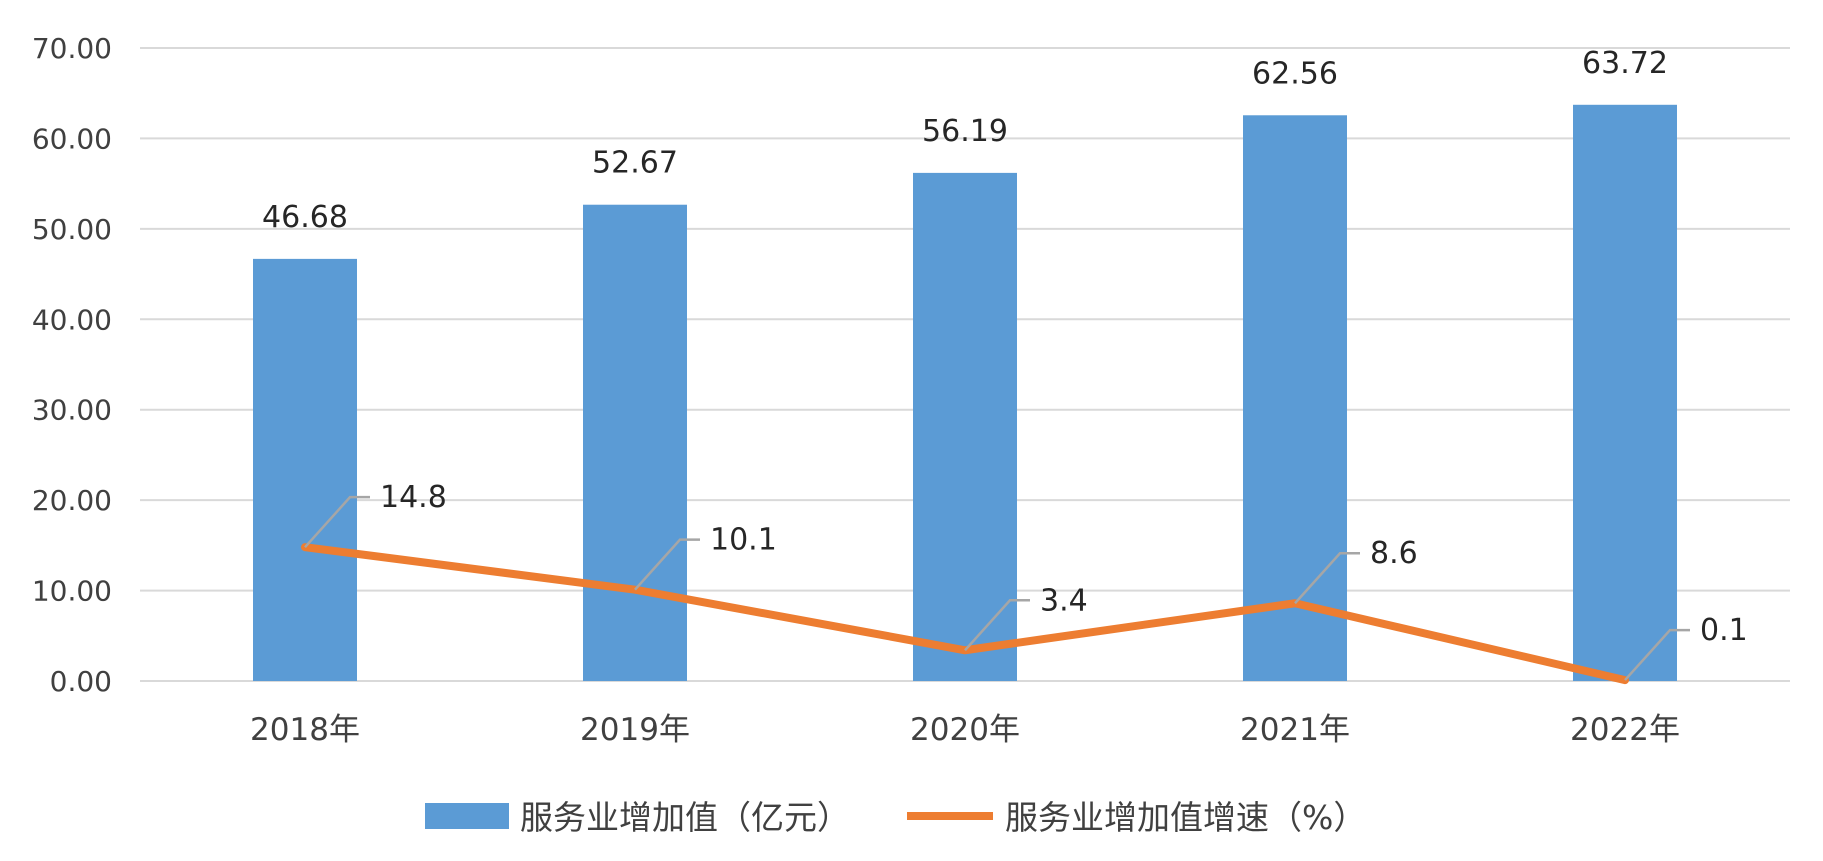 This screenshot has height=861, width=1823. Describe the element at coordinates (1185, 817) in the screenshot. I see `legend-line-label: 服务业增加值增速（%）` at that location.